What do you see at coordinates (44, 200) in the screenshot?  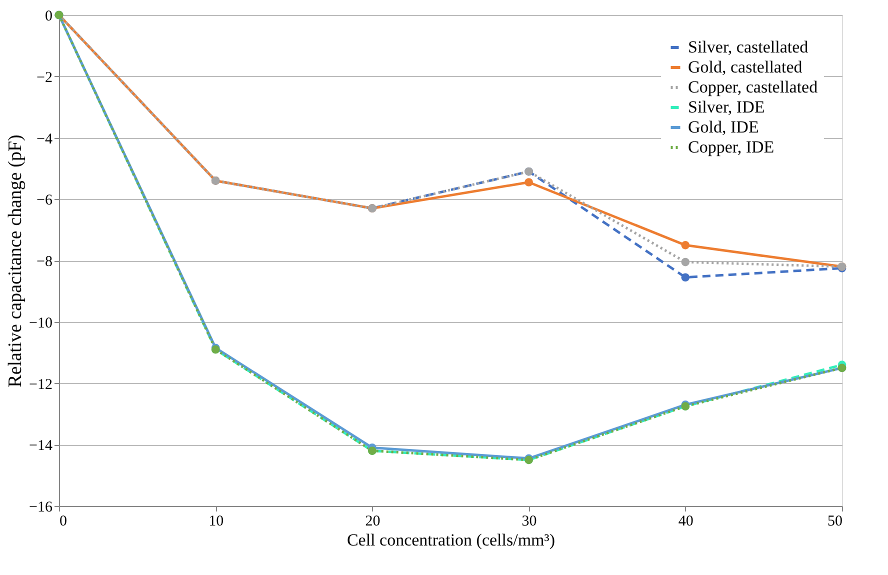 I see `y-tick-label: −6` at bounding box center [44, 200].